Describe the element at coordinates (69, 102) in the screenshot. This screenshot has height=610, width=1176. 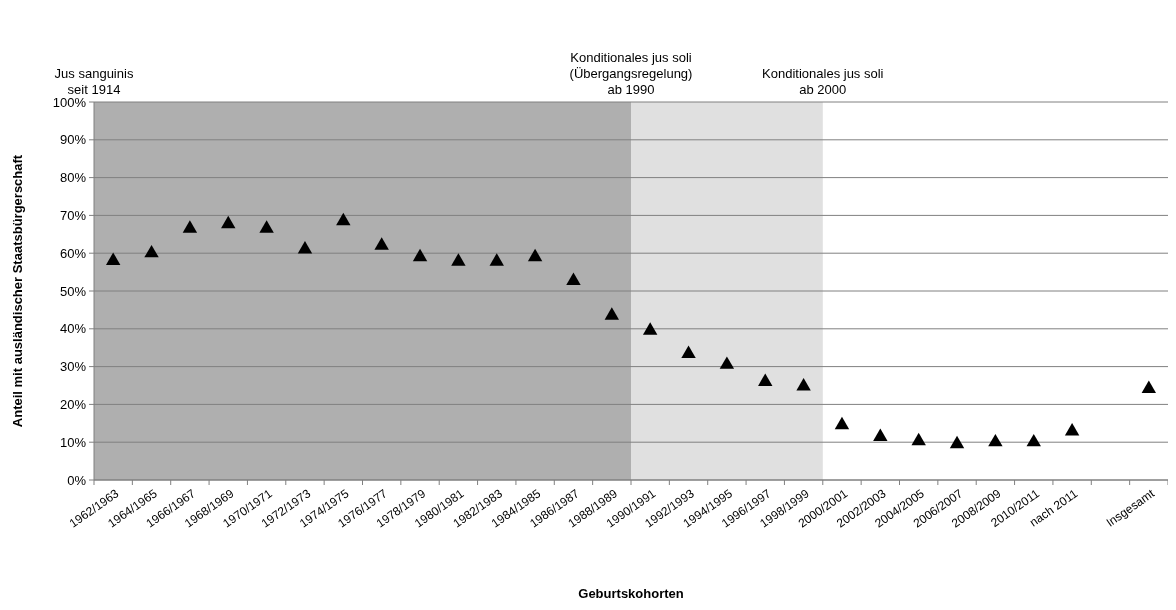
I see `y-tick-label: 100%` at that location.